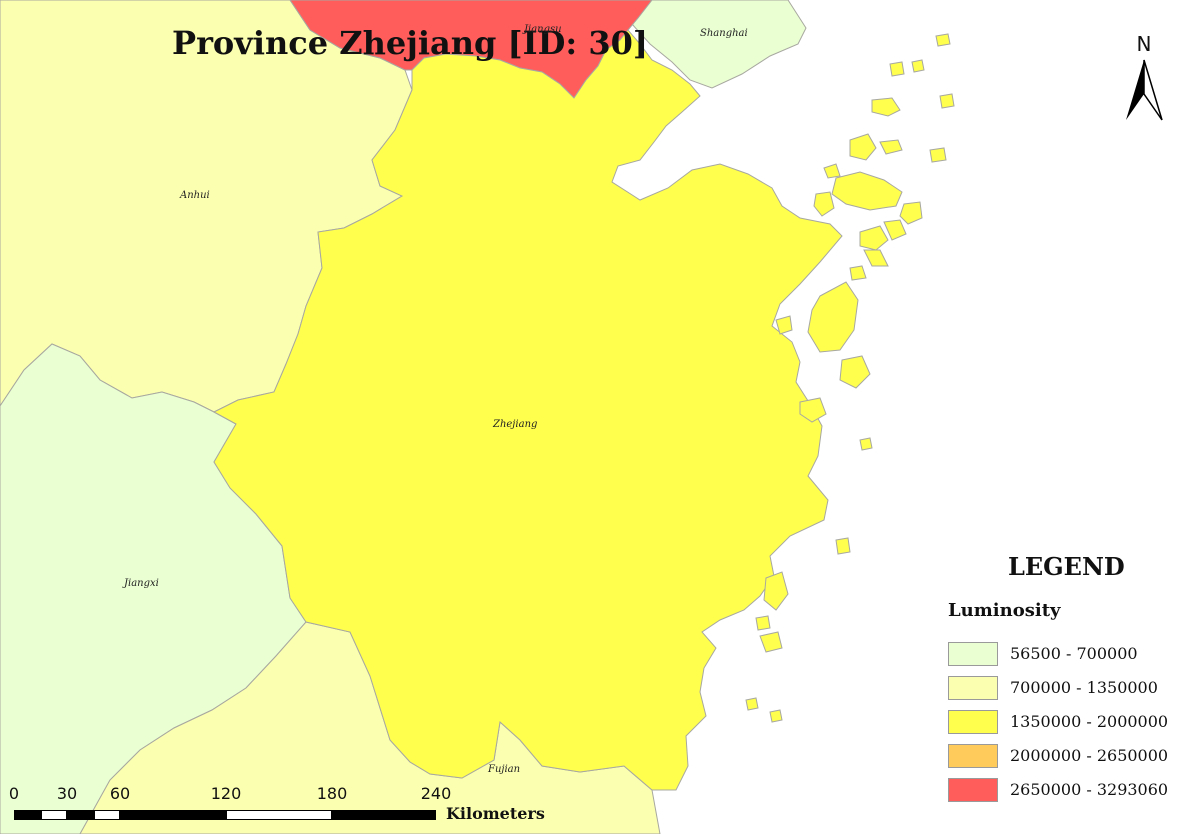  What do you see at coordinates (410, 43) in the screenshot?
I see `map-title: Province Zhejiang [ID: 30]` at bounding box center [410, 43].